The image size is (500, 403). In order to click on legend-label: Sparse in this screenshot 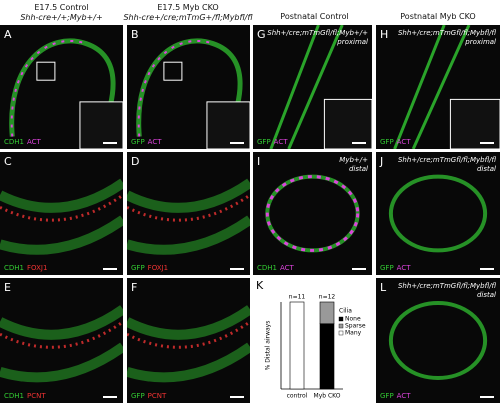, I will do `click(355, 326)`.